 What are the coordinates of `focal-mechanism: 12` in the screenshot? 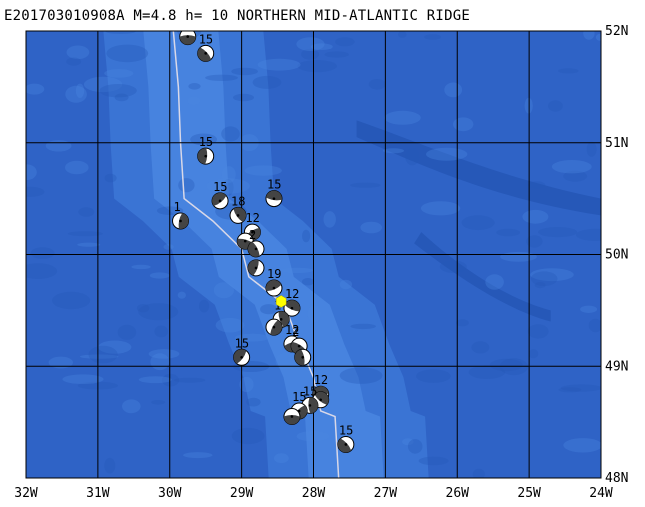 It's located at (292, 302).